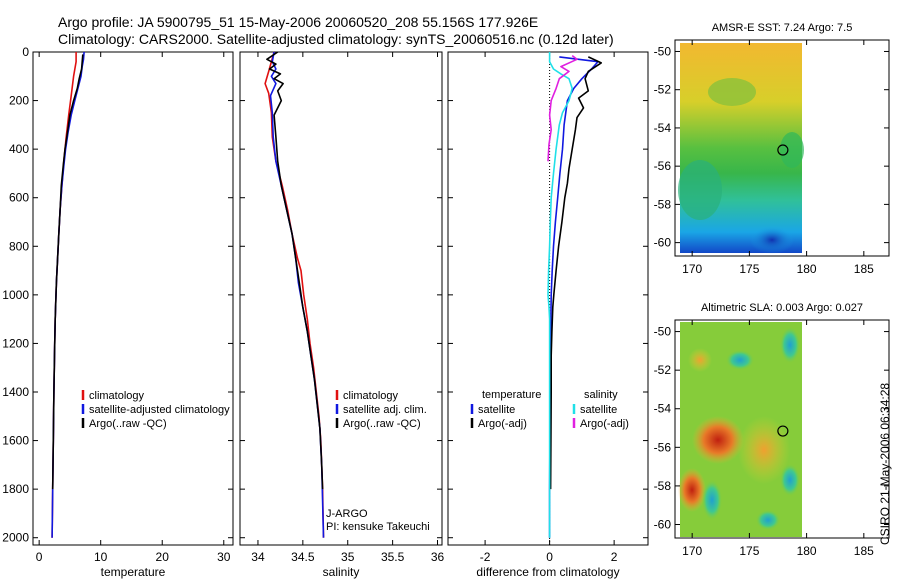 Image resolution: width=900 pixels, height=585 pixels. Describe the element at coordinates (511, 395) in the screenshot. I see `diff-legend-title: temperature` at that location.